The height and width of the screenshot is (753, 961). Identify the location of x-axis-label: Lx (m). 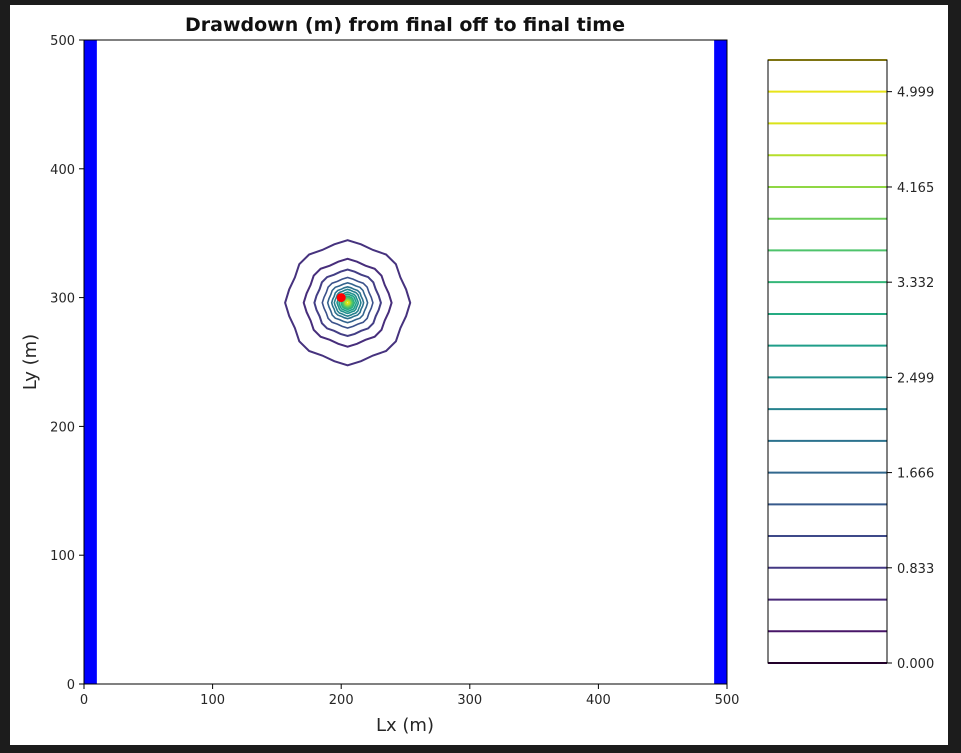
(405, 725).